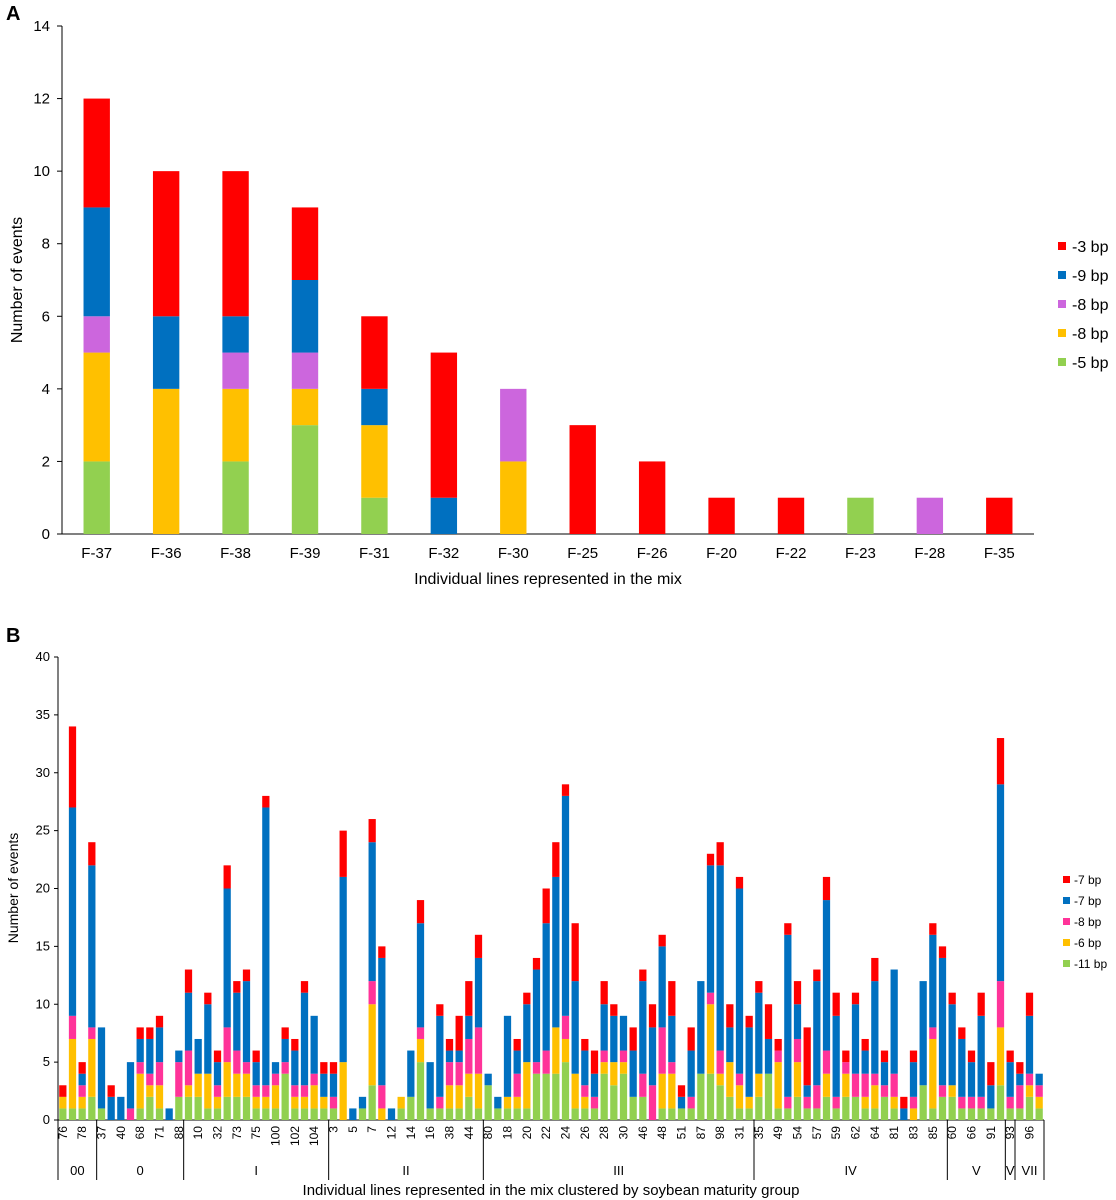 This screenshot has height=1200, width=1116. I want to click on panel-b-x-tick-label: 64, so click(875, 1133).